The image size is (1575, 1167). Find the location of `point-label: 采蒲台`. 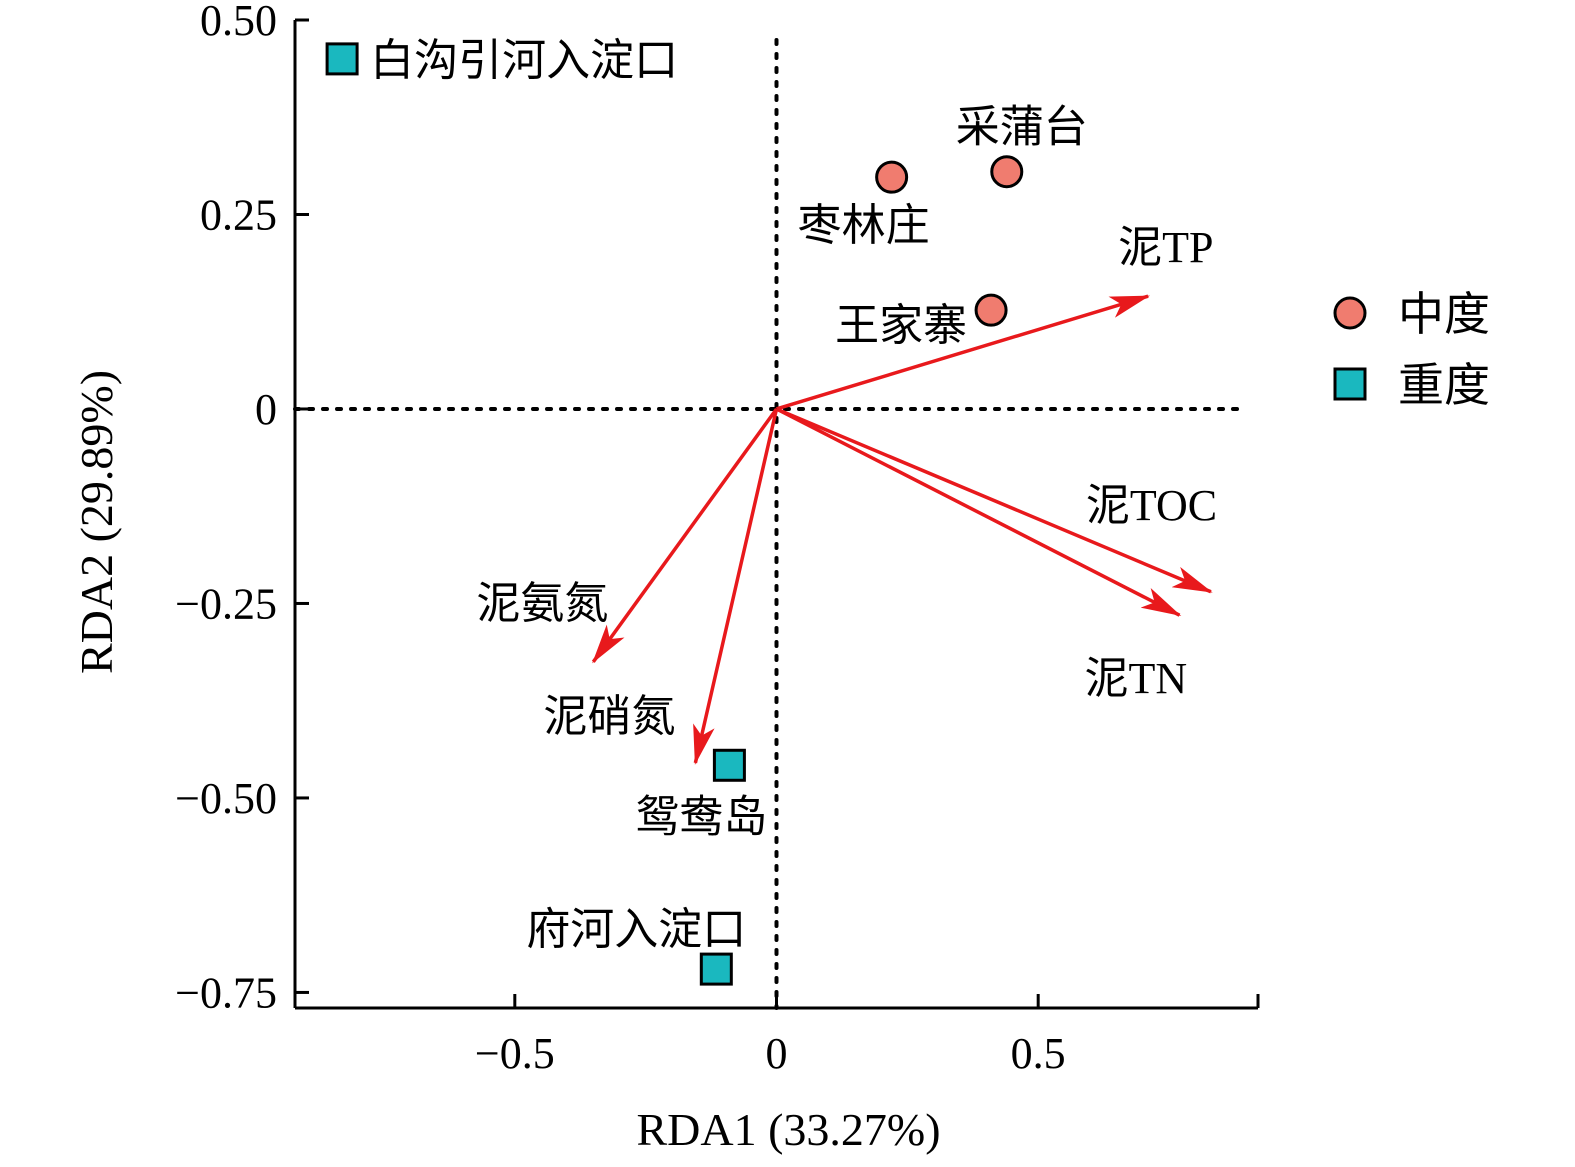

point-label: 采蒲台 is located at coordinates (1022, 127).